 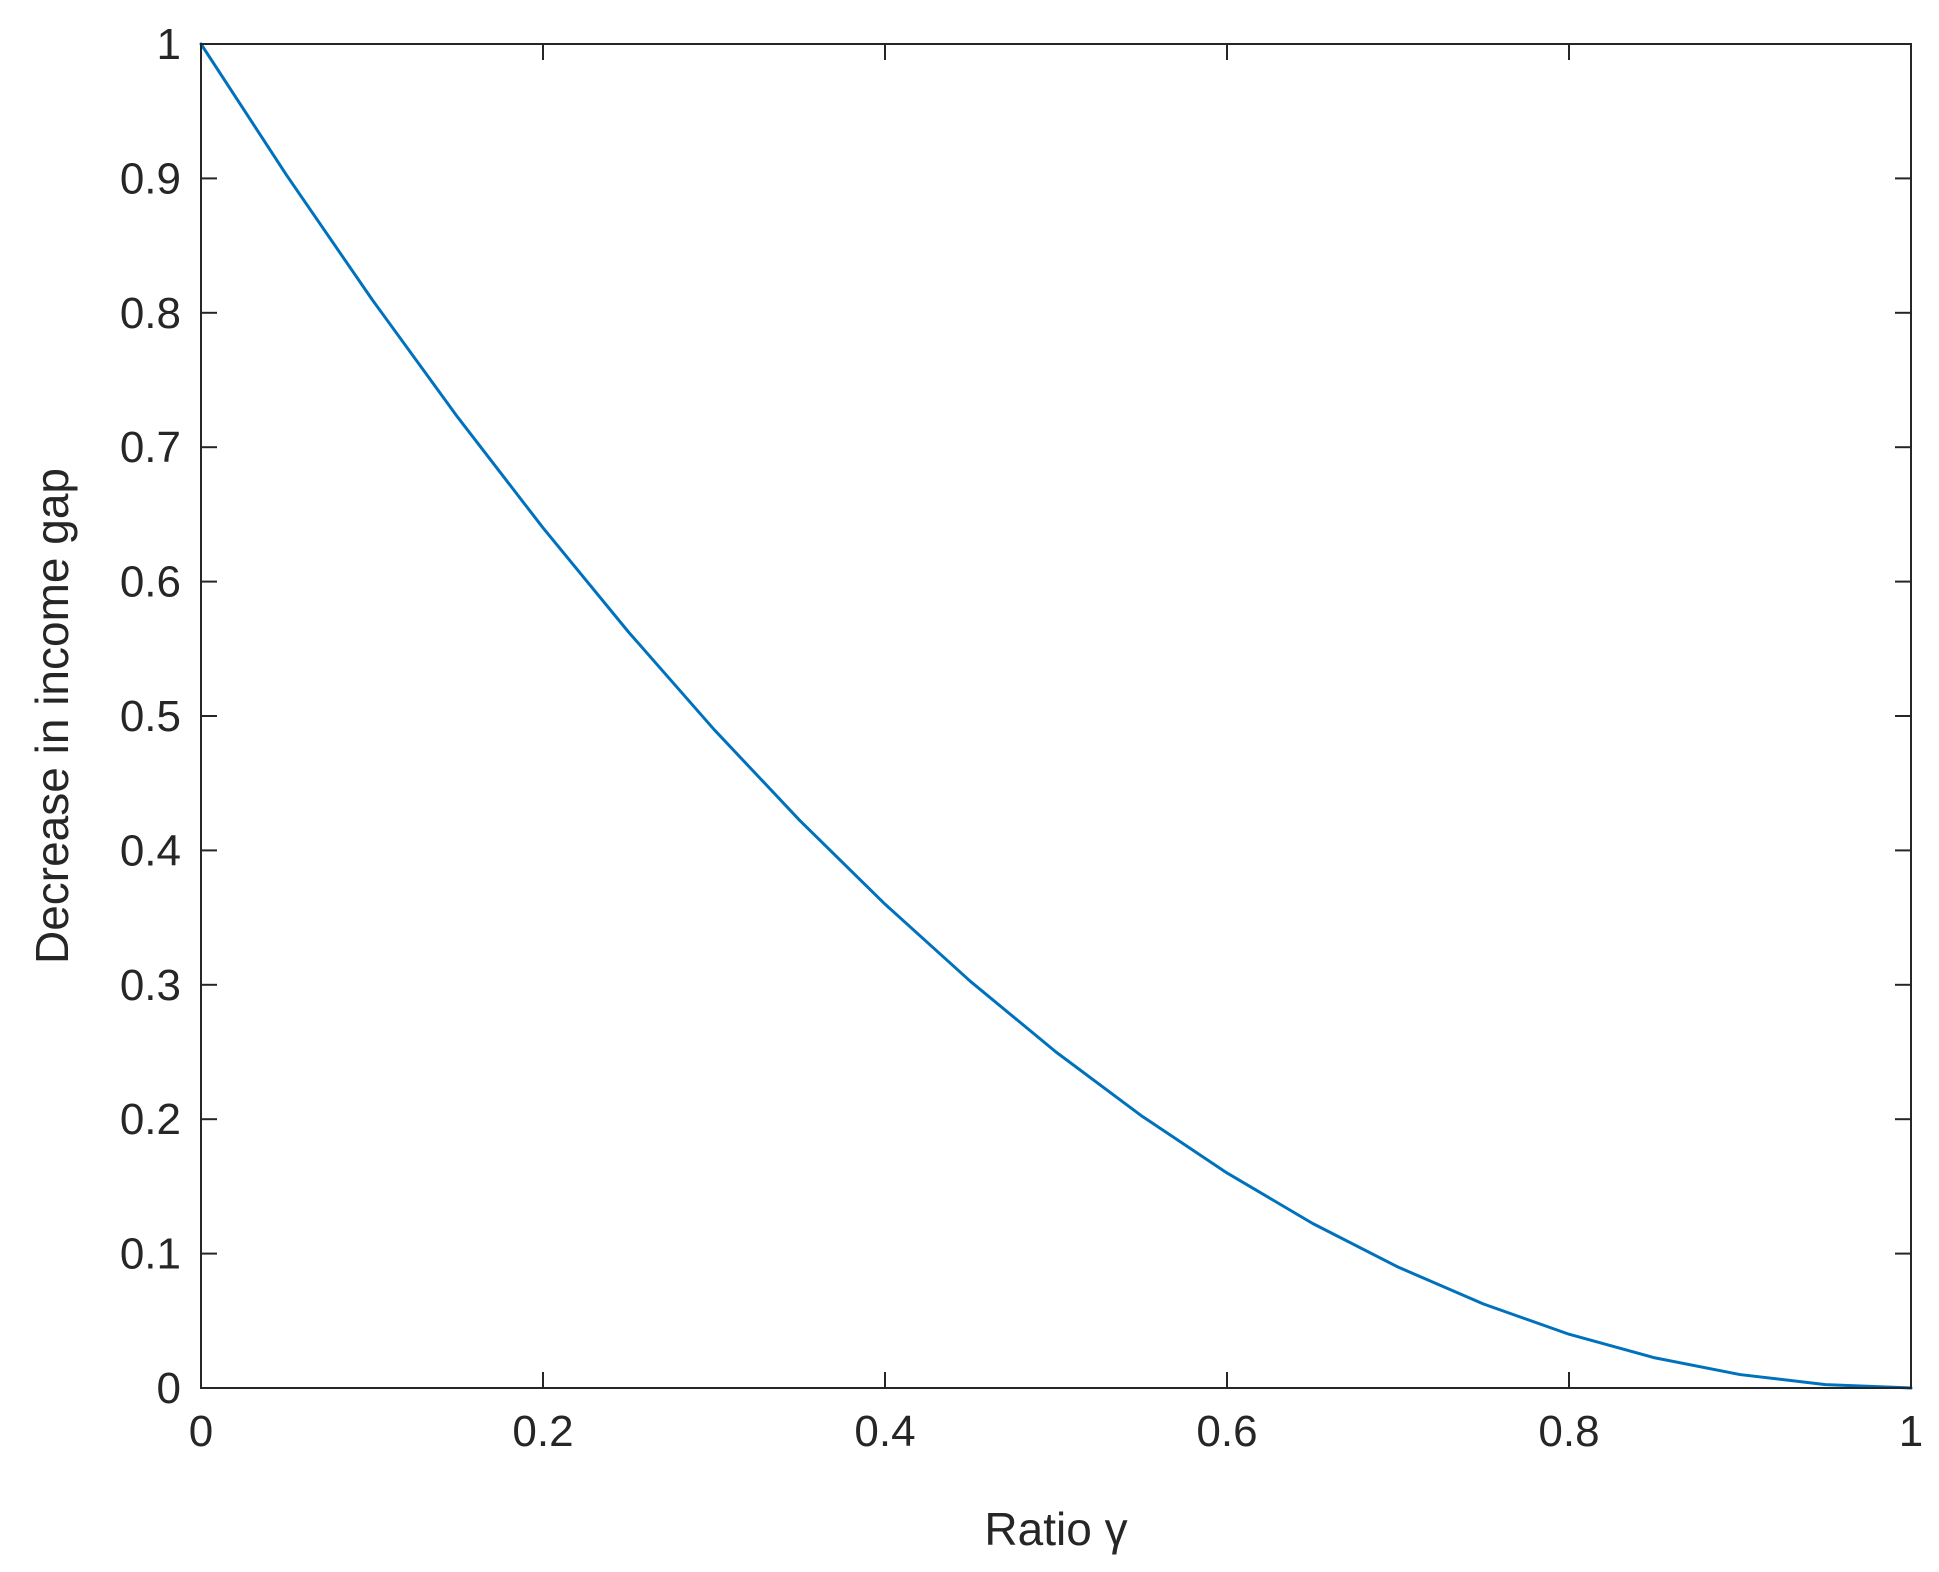 I want to click on y-tick-label: 0.5, so click(x=150, y=716).